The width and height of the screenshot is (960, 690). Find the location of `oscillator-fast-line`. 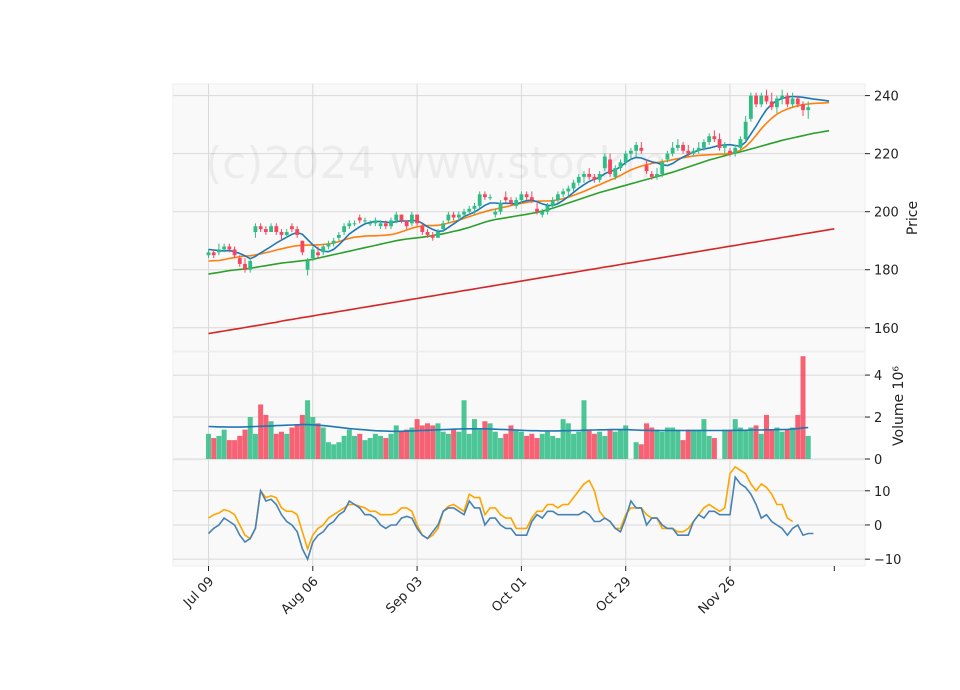

oscillator-fast-line is located at coordinates (510, 518).